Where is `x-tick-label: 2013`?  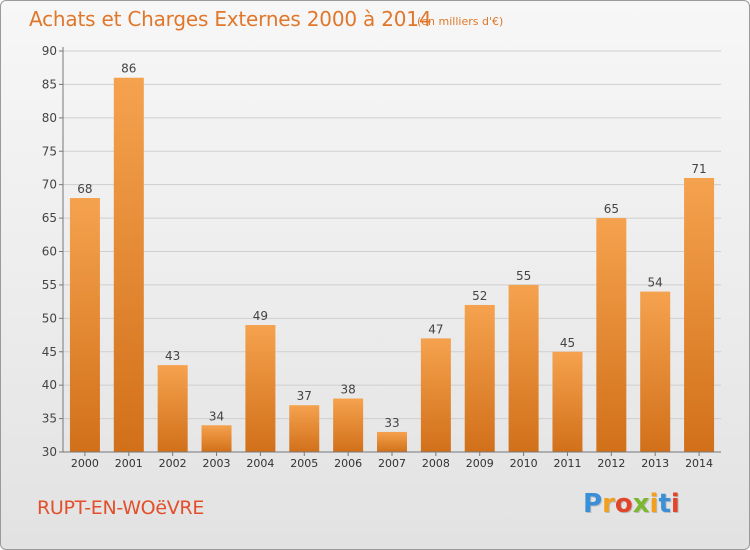 x-tick-label: 2013 is located at coordinates (655, 463).